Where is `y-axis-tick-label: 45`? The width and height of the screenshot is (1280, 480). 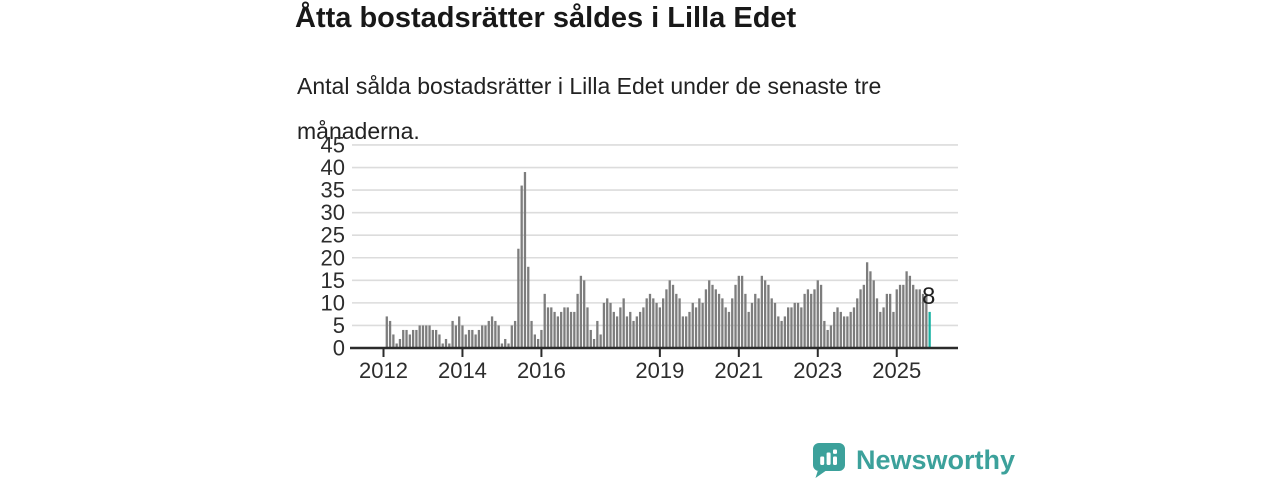 y-axis-tick-label: 45 is located at coordinates (333, 145).